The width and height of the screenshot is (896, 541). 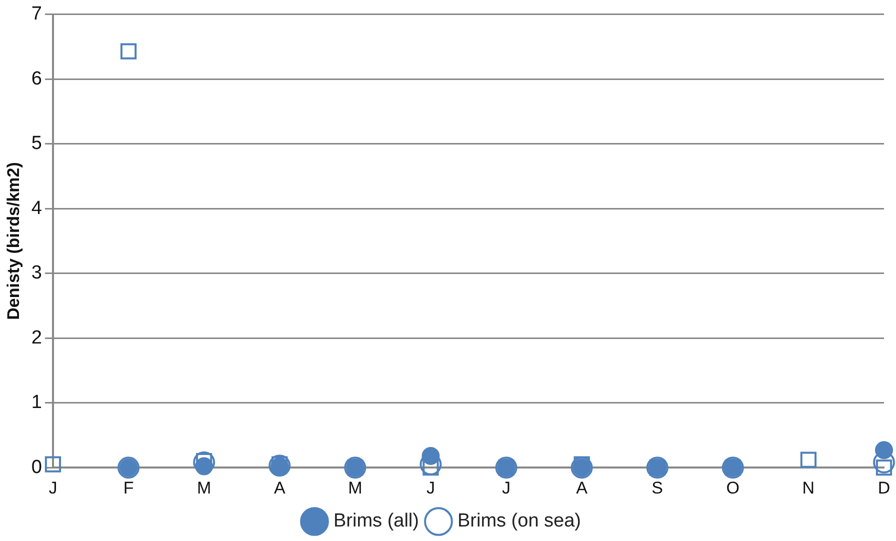 I want to click on x-tick-label: F, so click(x=128, y=488).